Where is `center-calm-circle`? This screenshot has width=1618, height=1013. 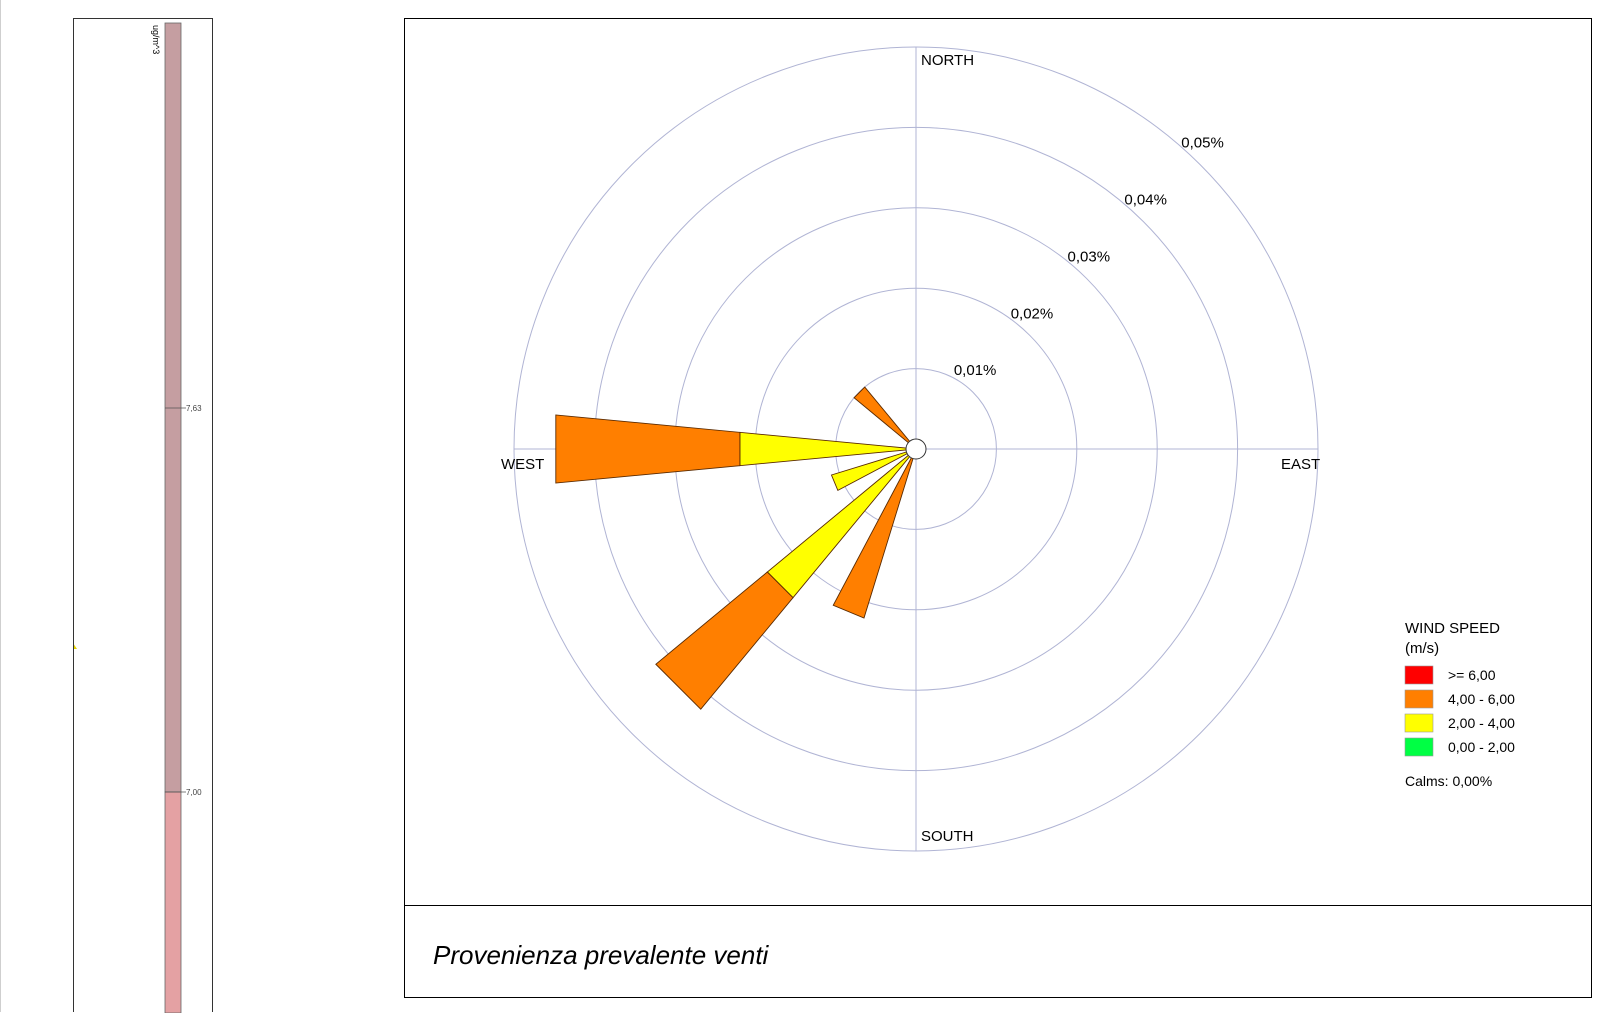
center-calm-circle is located at coordinates (916, 449).